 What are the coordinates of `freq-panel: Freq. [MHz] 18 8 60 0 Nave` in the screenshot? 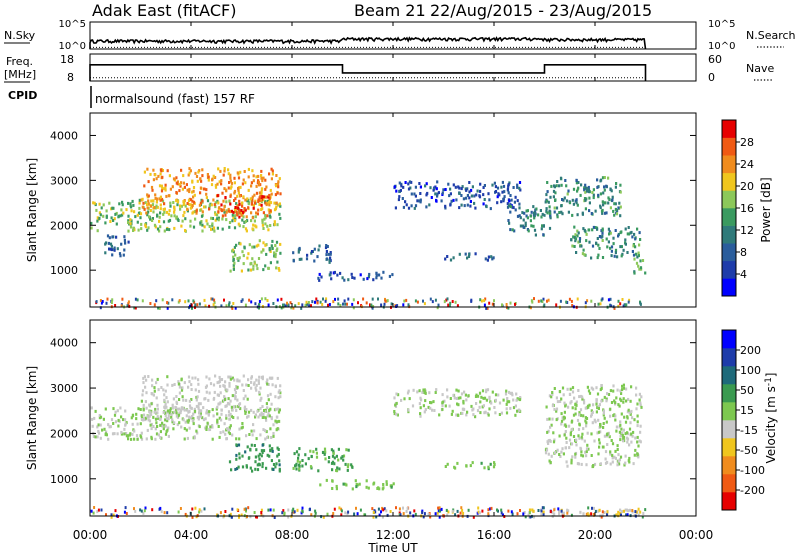 It's located at (389, 68).